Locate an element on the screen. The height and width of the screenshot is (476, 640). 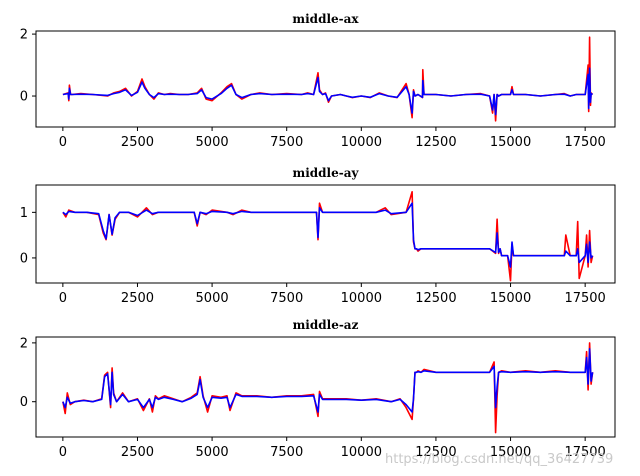
panel-title: middle-ax is located at coordinates (325, 19).